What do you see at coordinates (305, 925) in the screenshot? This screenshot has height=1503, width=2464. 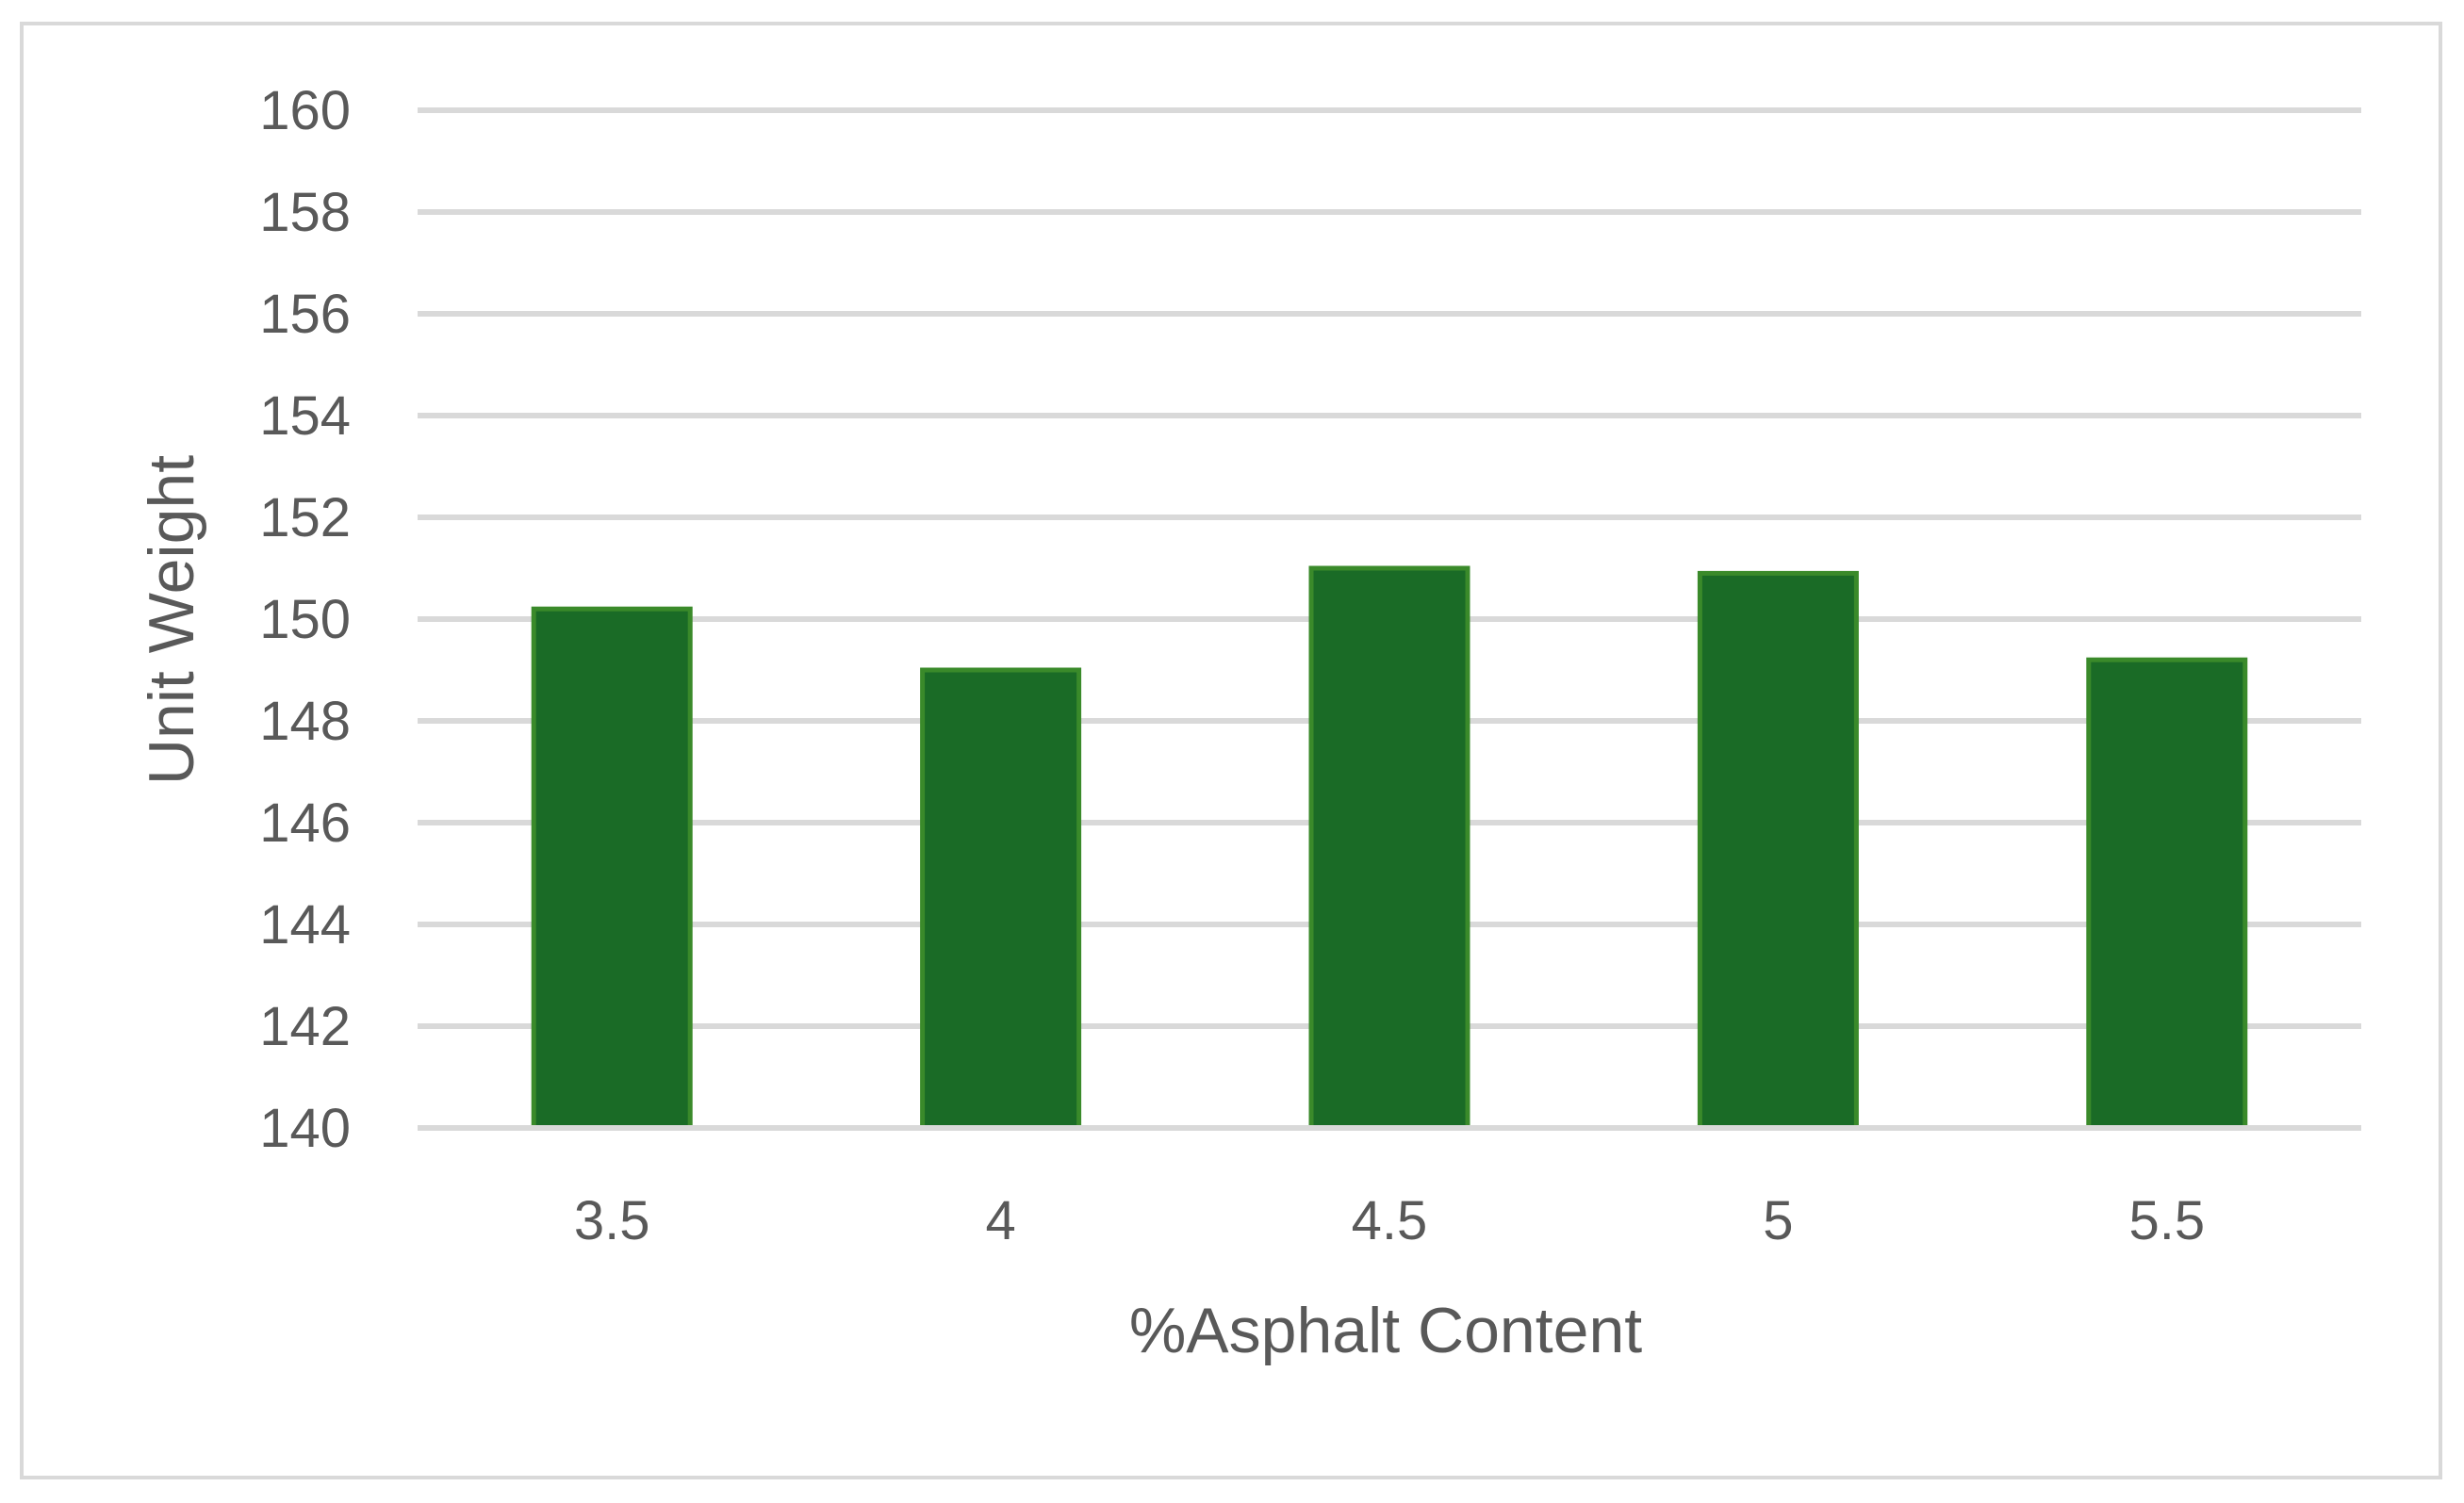 I see `y-tick-label: 144` at bounding box center [305, 925].